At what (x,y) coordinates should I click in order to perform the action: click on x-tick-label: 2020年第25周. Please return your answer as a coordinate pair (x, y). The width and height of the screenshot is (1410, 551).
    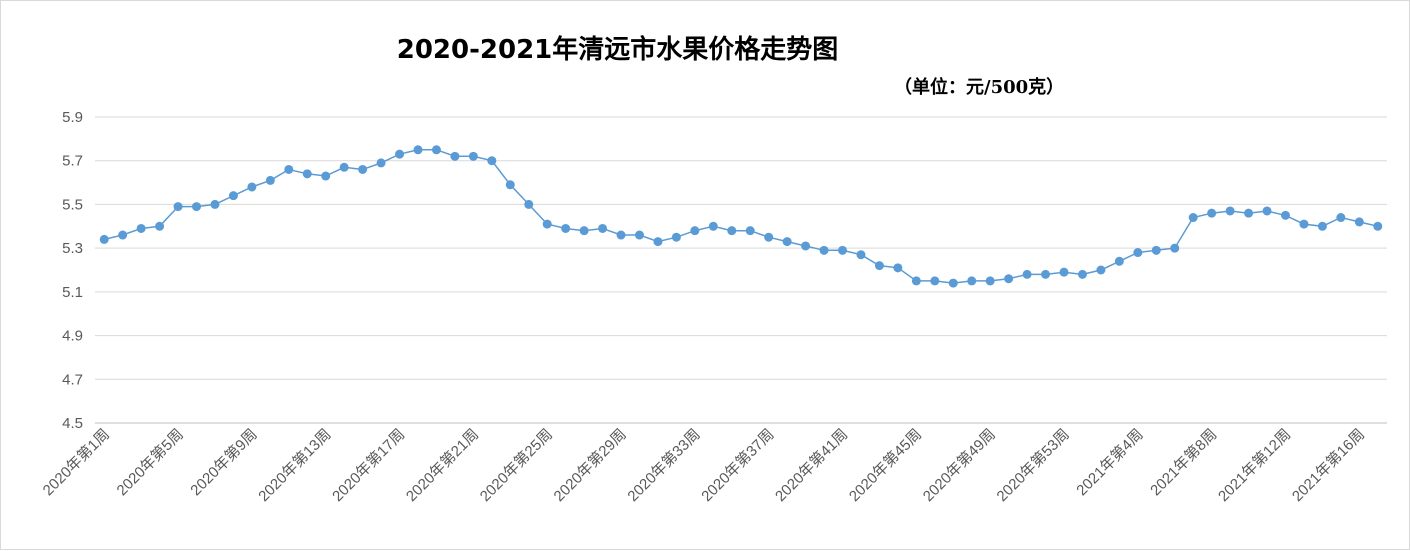
    Looking at the image, I should click on (516, 465).